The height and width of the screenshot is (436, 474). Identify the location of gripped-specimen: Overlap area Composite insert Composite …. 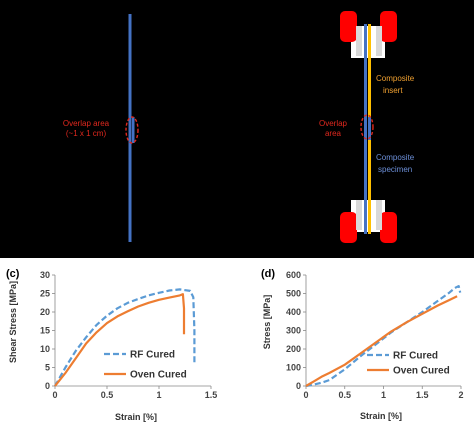
(367, 127).